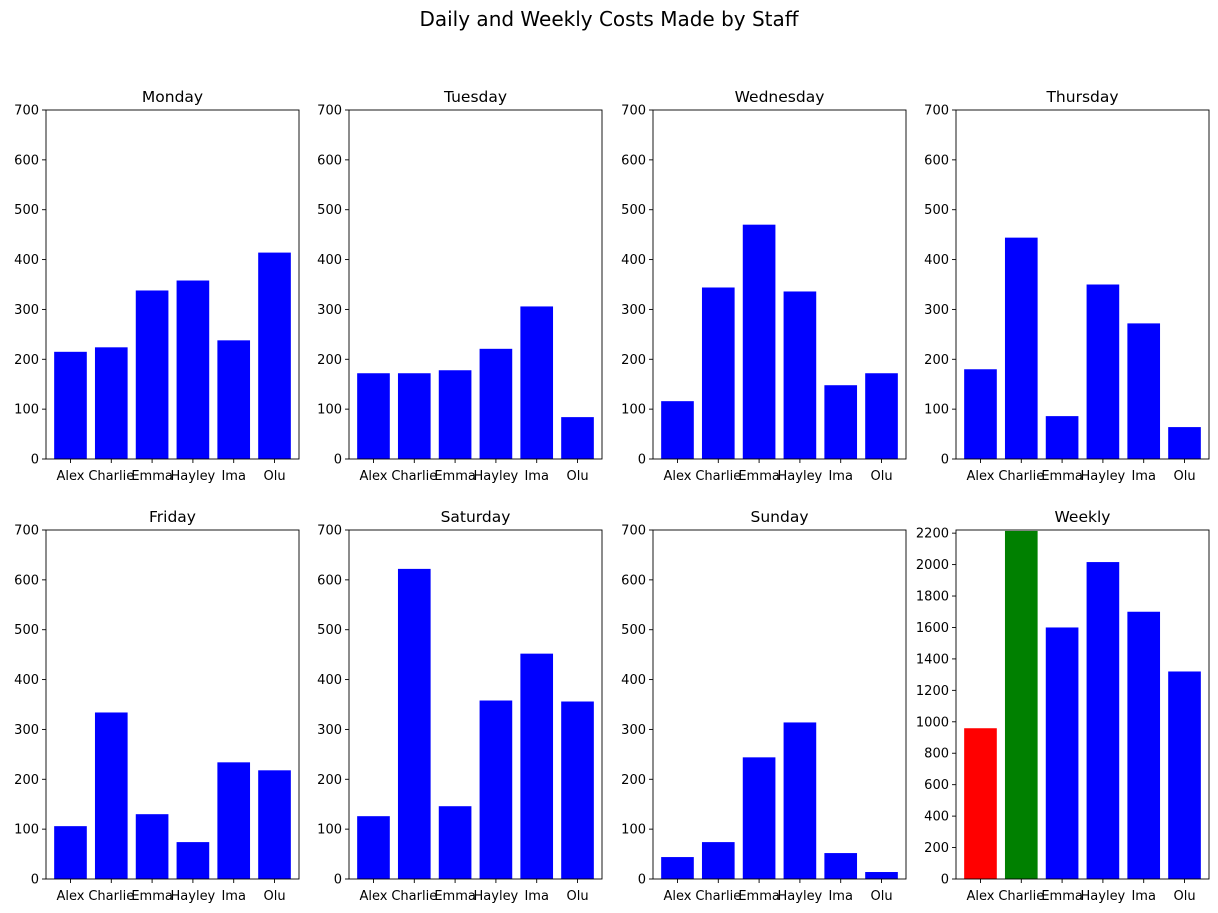 This screenshot has width=1218, height=913. I want to click on y-tick-label: 2000, so click(932, 565).